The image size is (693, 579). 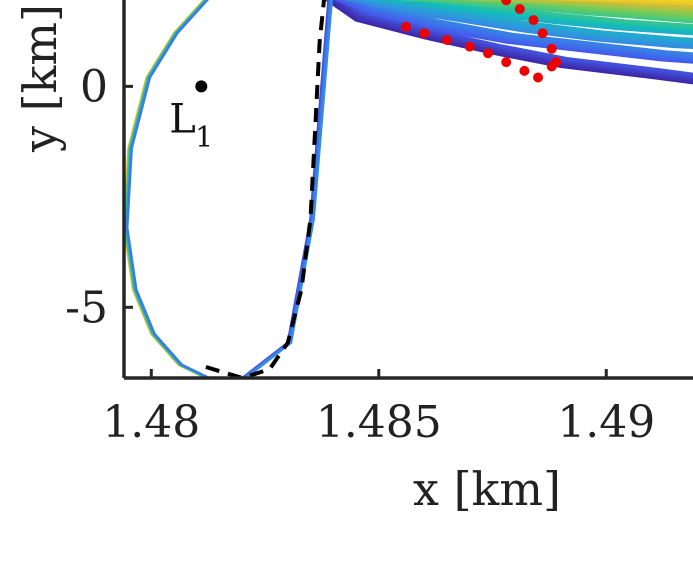 What do you see at coordinates (204, 136) in the screenshot?
I see `l1-subscript: 1` at bounding box center [204, 136].